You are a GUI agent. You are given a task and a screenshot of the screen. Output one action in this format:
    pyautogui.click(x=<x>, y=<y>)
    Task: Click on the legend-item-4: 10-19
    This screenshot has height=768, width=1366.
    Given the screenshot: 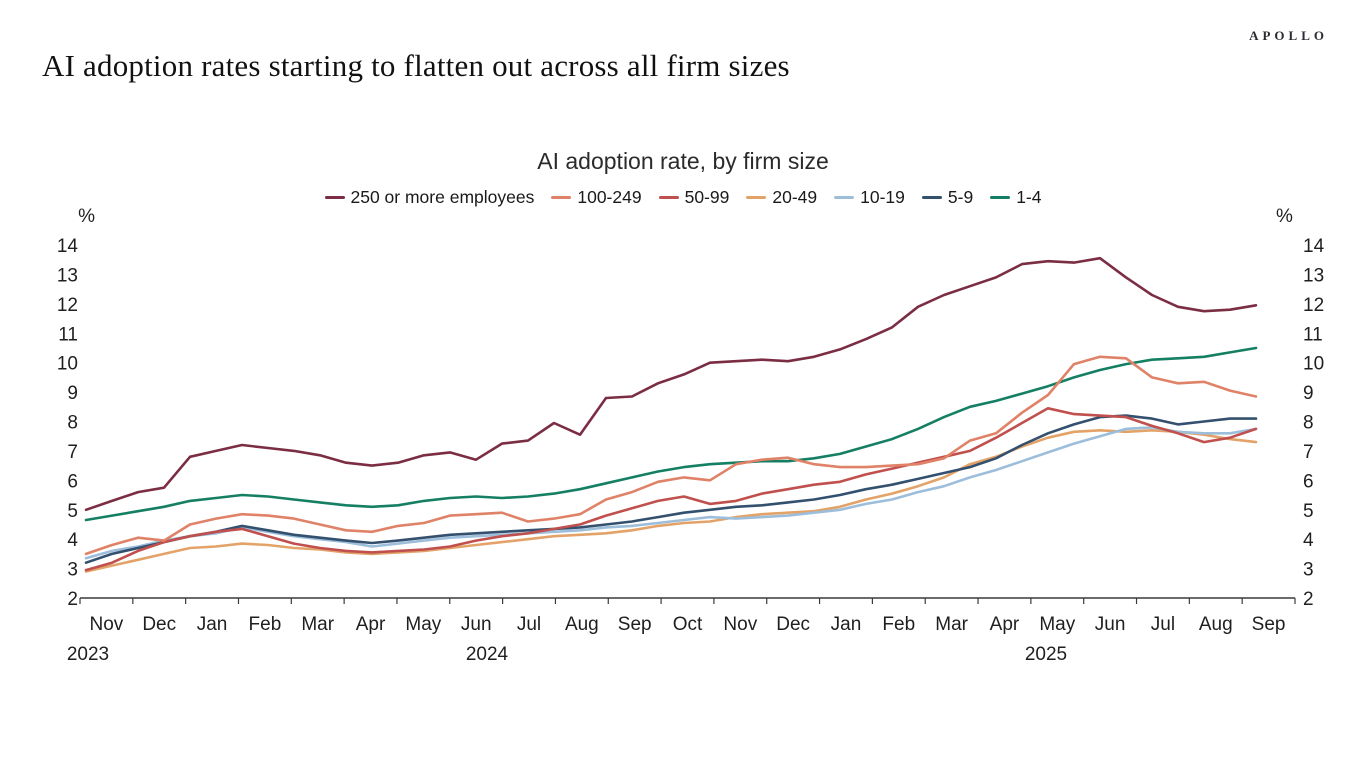 What is the action you would take?
    pyautogui.click(x=869, y=197)
    